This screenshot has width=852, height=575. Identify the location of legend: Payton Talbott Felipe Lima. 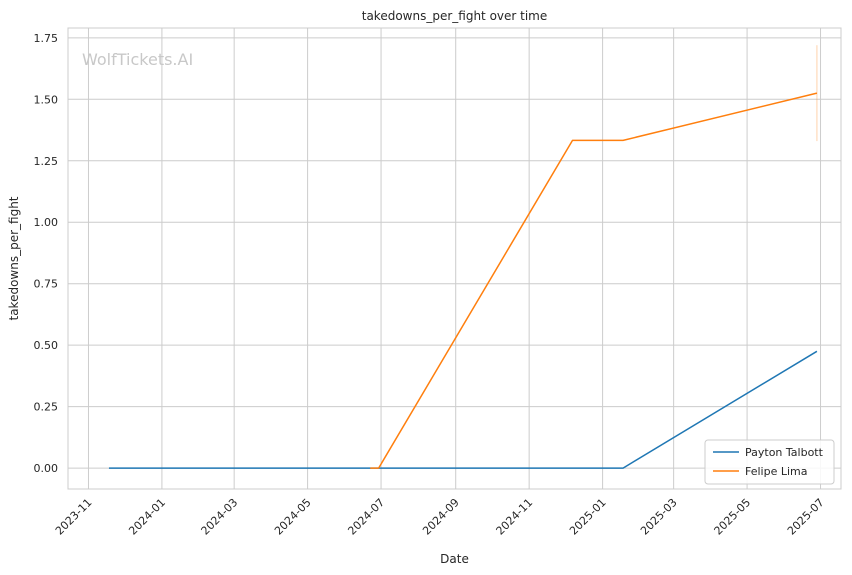
(769, 462).